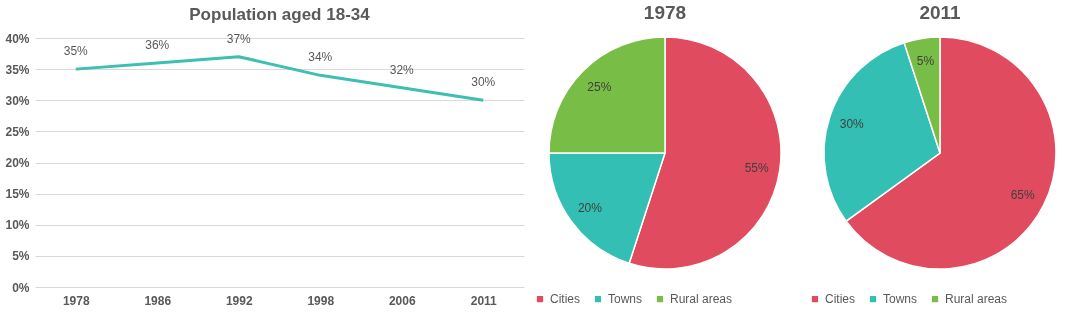 The image size is (1080, 316). Describe the element at coordinates (940, 12) in the screenshot. I see `chart-title: 2011` at that location.